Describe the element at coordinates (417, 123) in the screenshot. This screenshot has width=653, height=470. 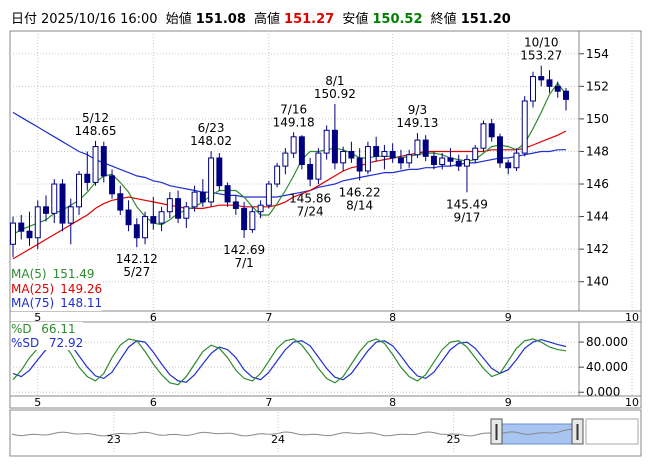
I see `annotation-value: 149.13` at that location.